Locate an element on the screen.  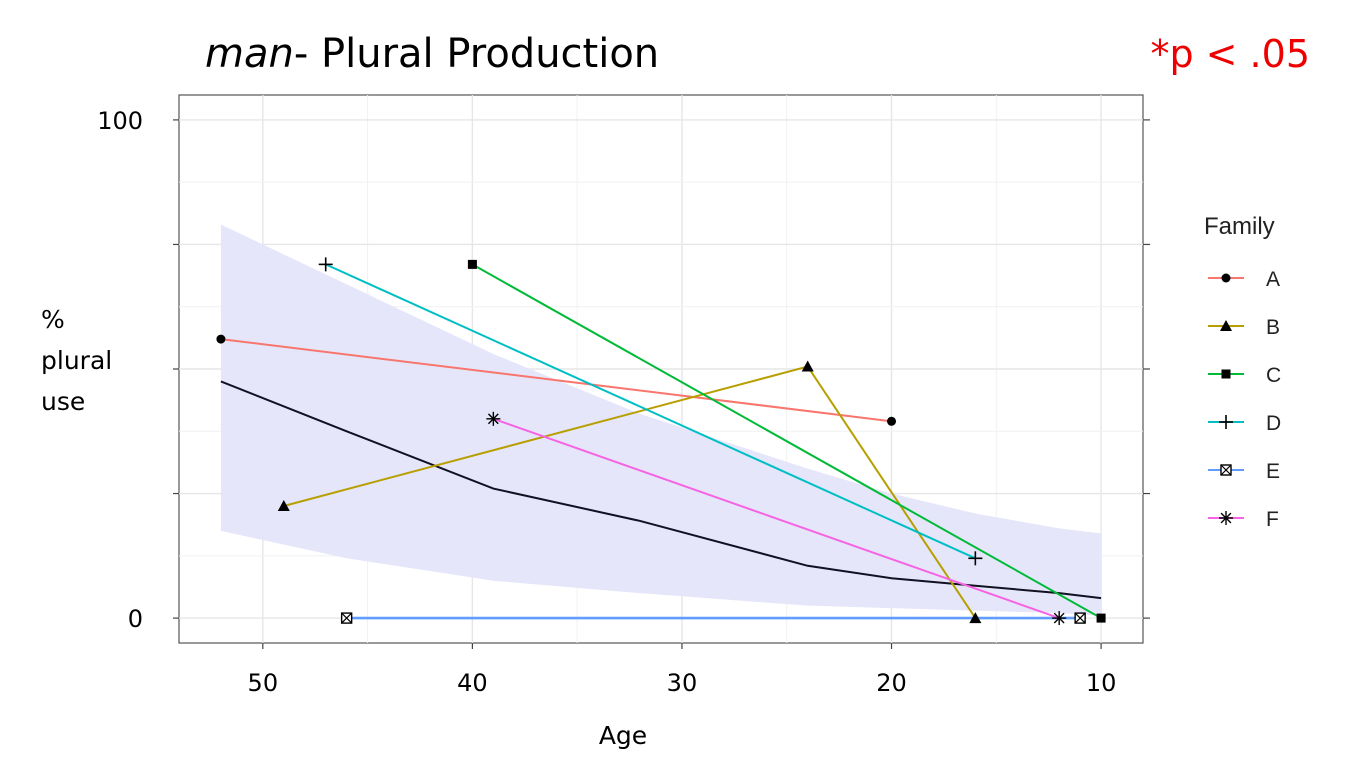
x-axis-ticks: 50 40 30 20 10 is located at coordinates (682, 670).